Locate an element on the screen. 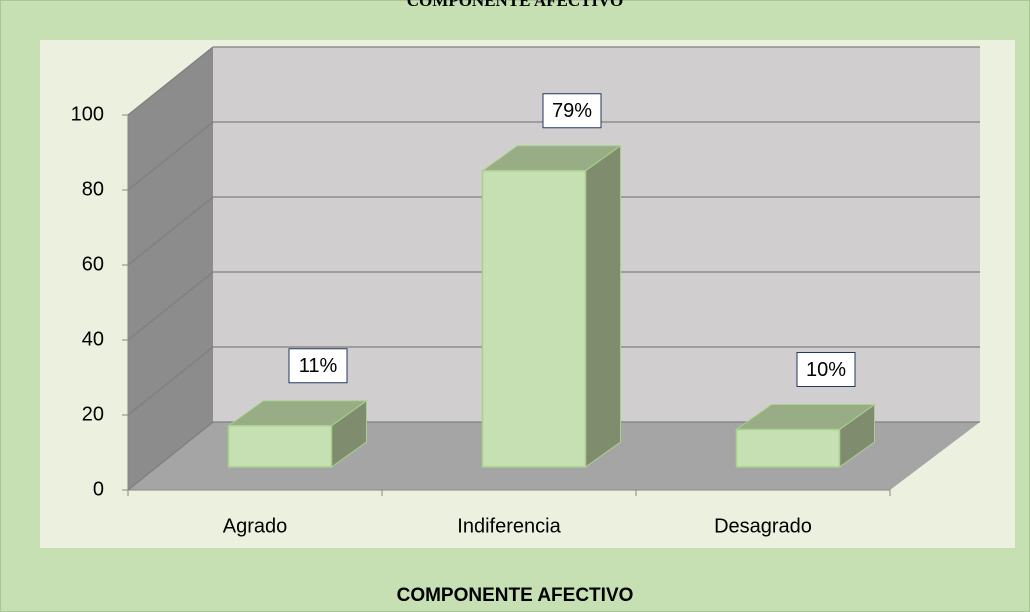 The width and height of the screenshot is (1030, 612). x-axis-title: COMPONENTE AFECTIVO is located at coordinates (515, 595).